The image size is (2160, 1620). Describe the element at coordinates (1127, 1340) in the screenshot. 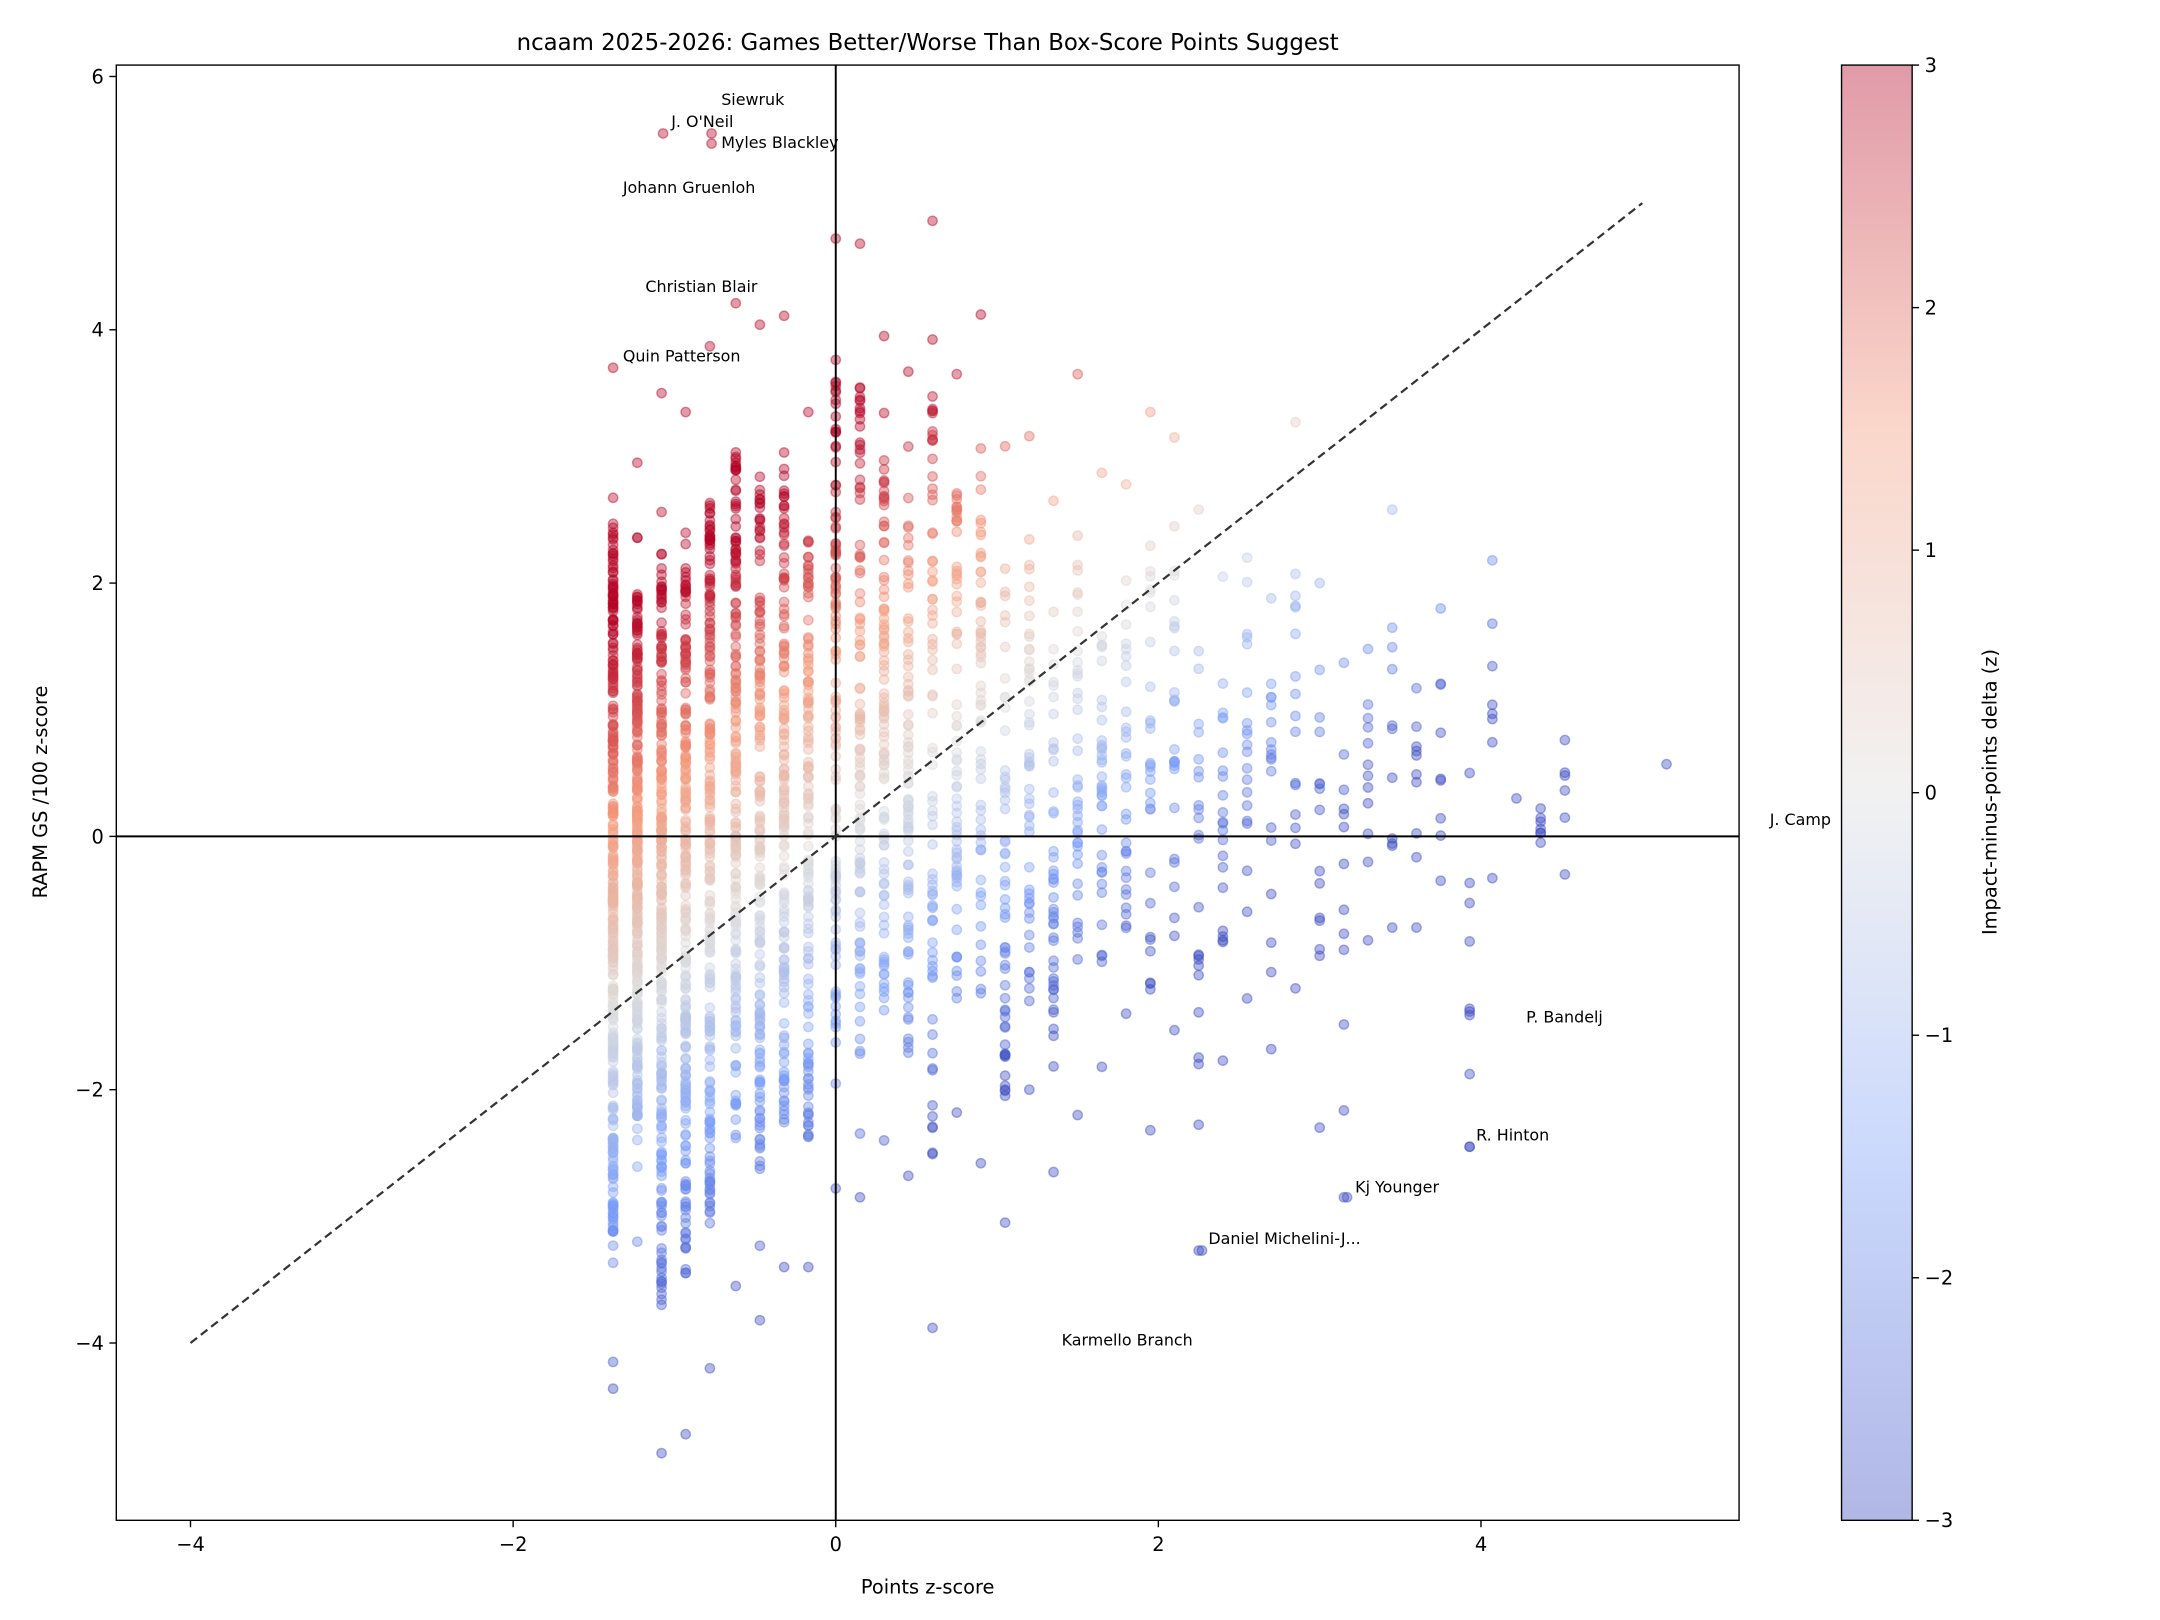

I see `annotation-label: Karmello Branch` at that location.